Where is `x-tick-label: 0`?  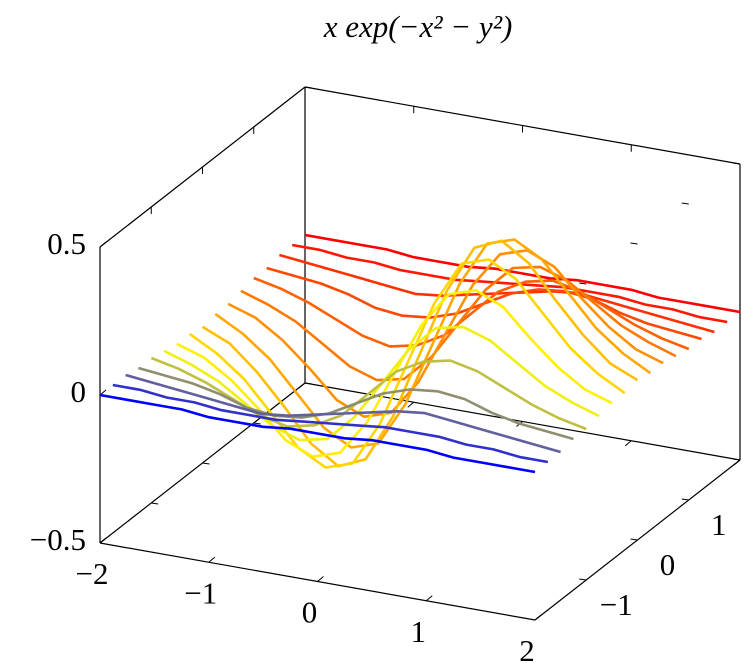
x-tick-label: 0 is located at coordinates (310, 612).